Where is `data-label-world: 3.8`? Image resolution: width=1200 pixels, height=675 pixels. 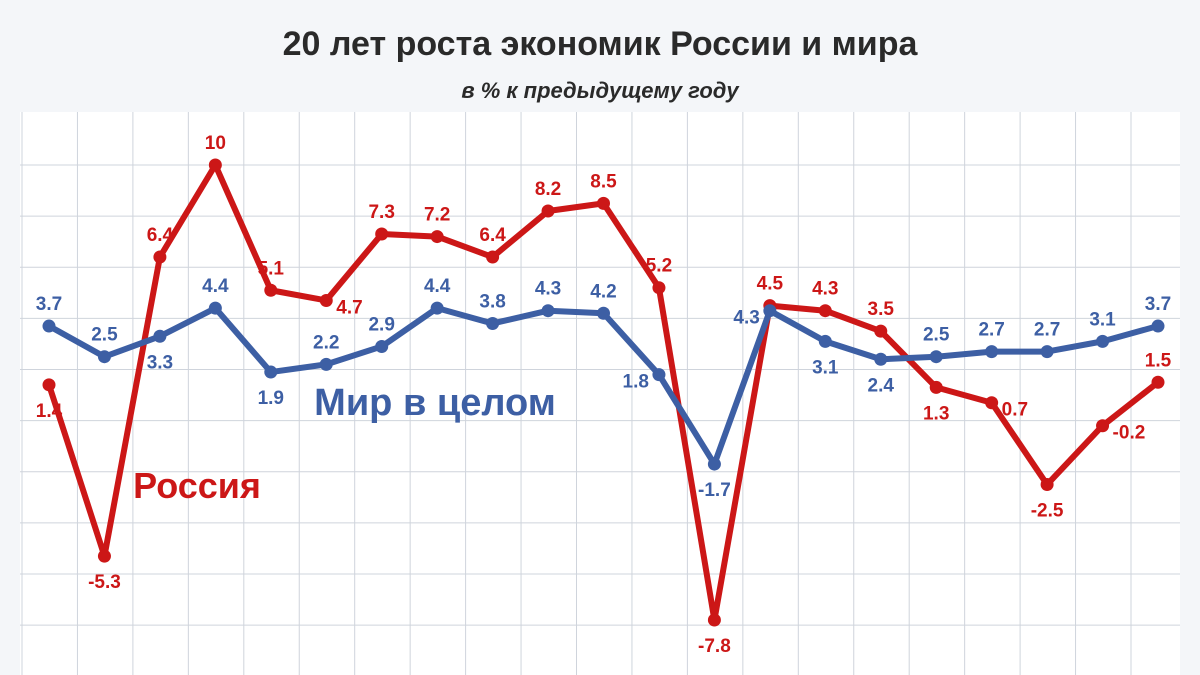 data-label-world: 3.8 is located at coordinates (492, 301).